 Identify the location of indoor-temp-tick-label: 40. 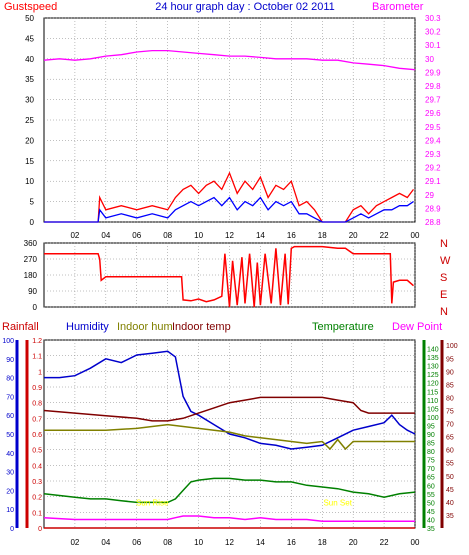
(450, 503).